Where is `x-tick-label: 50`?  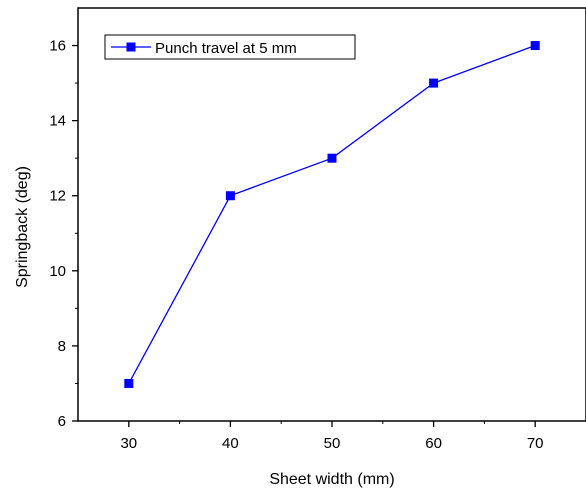
x-tick-label: 50 is located at coordinates (332, 443).